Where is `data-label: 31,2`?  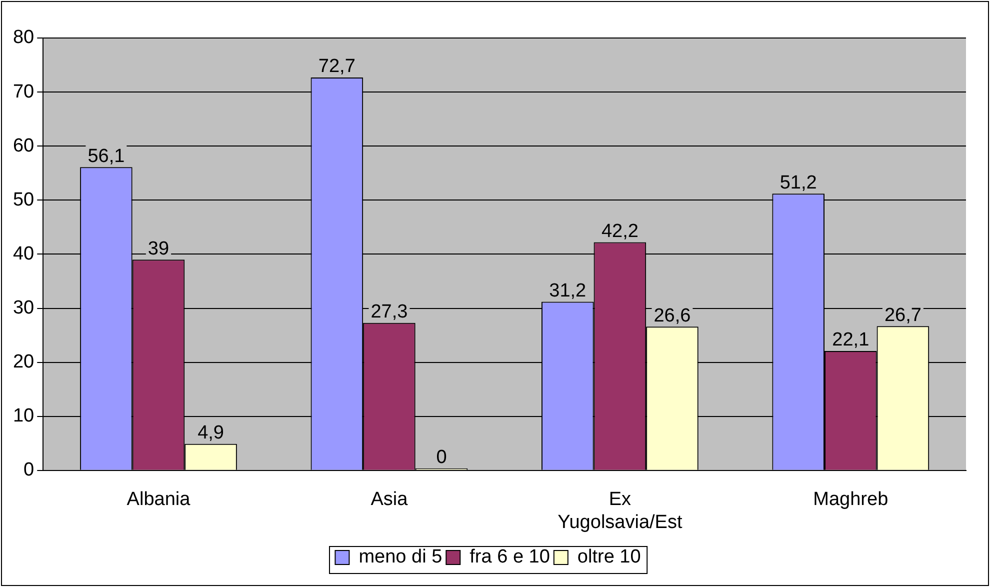
data-label: 31,2 is located at coordinates (567, 291).